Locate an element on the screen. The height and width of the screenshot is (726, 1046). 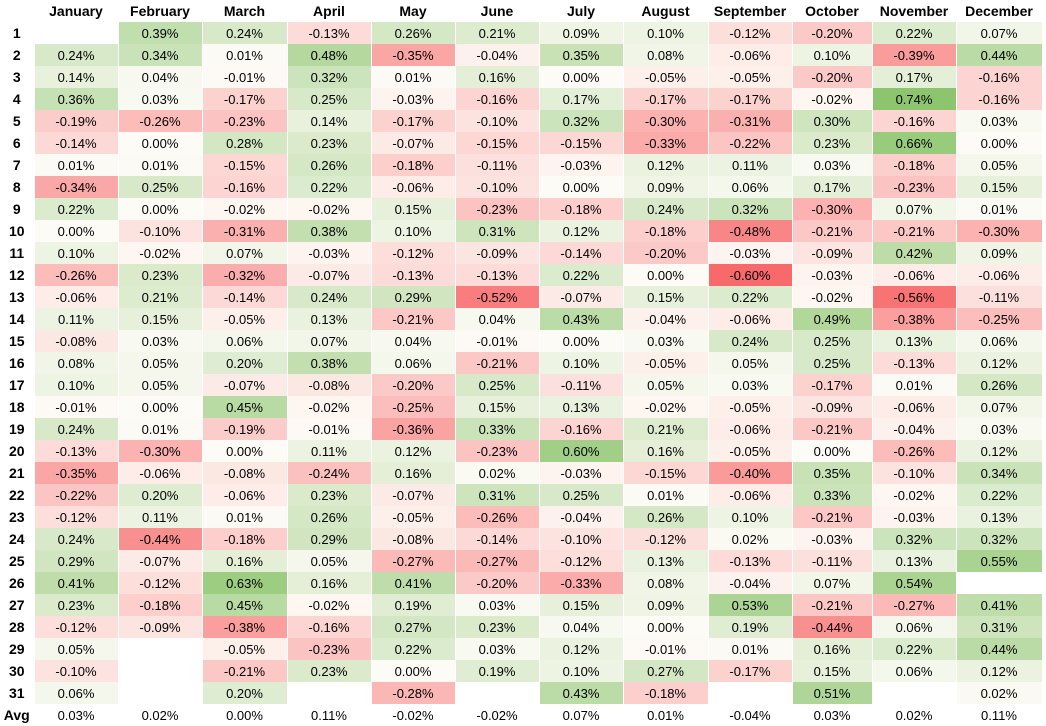
return-cell: 0.03% is located at coordinates (750, 385).